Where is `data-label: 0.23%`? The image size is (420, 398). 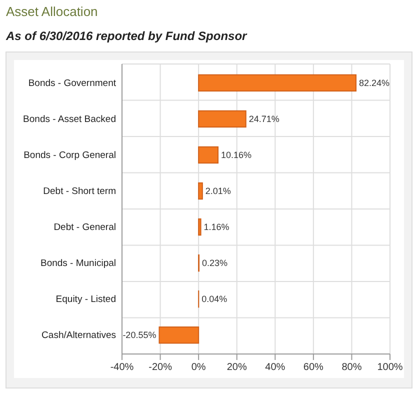
data-label: 0.23% is located at coordinates (215, 263).